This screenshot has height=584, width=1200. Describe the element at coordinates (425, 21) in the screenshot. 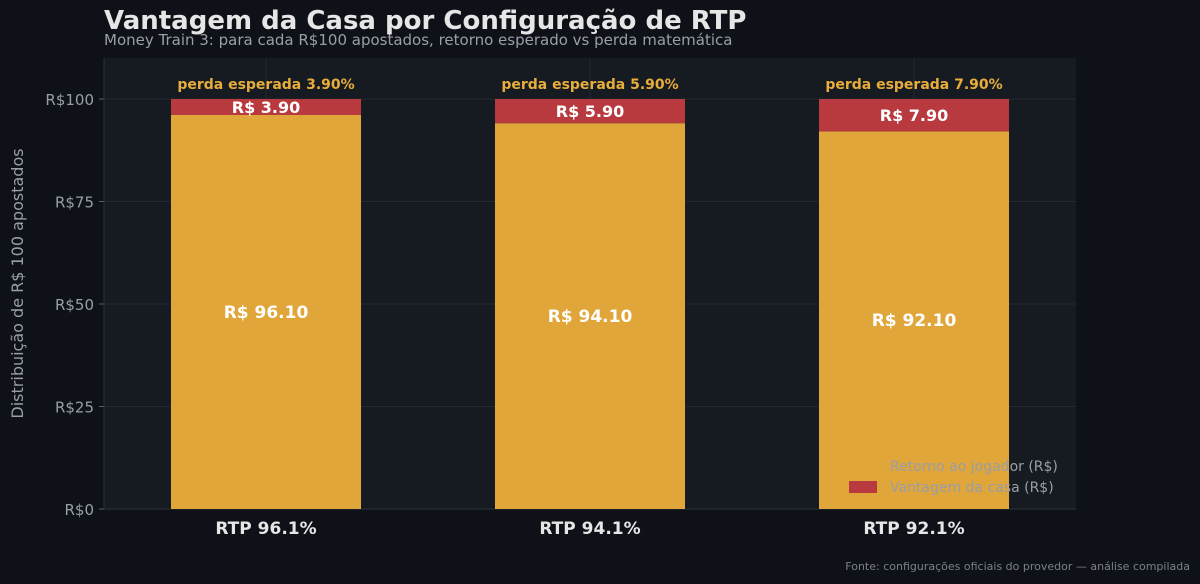

I see `chart-title: Vantagem da Casa por Configuração de RTP` at that location.